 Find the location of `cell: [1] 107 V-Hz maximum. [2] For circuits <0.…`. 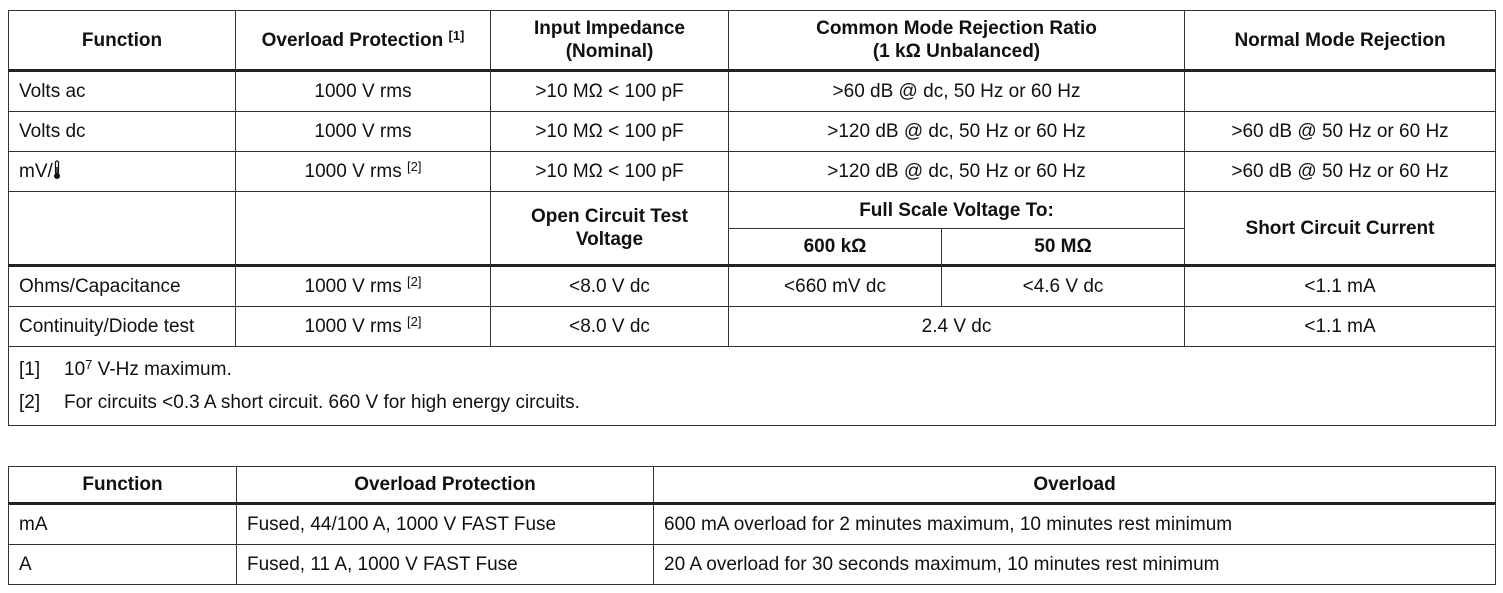

cell: [1] 107 V-Hz maximum. [2] For circuits <0.… is located at coordinates (752, 386).